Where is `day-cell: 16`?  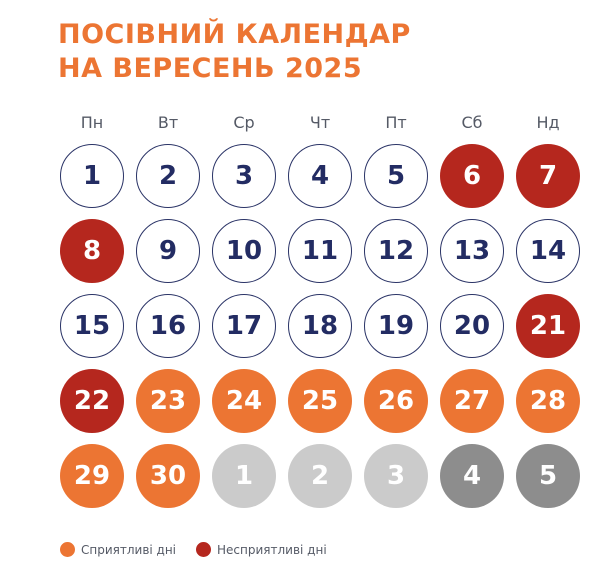
day-cell: 16 is located at coordinates (168, 325).